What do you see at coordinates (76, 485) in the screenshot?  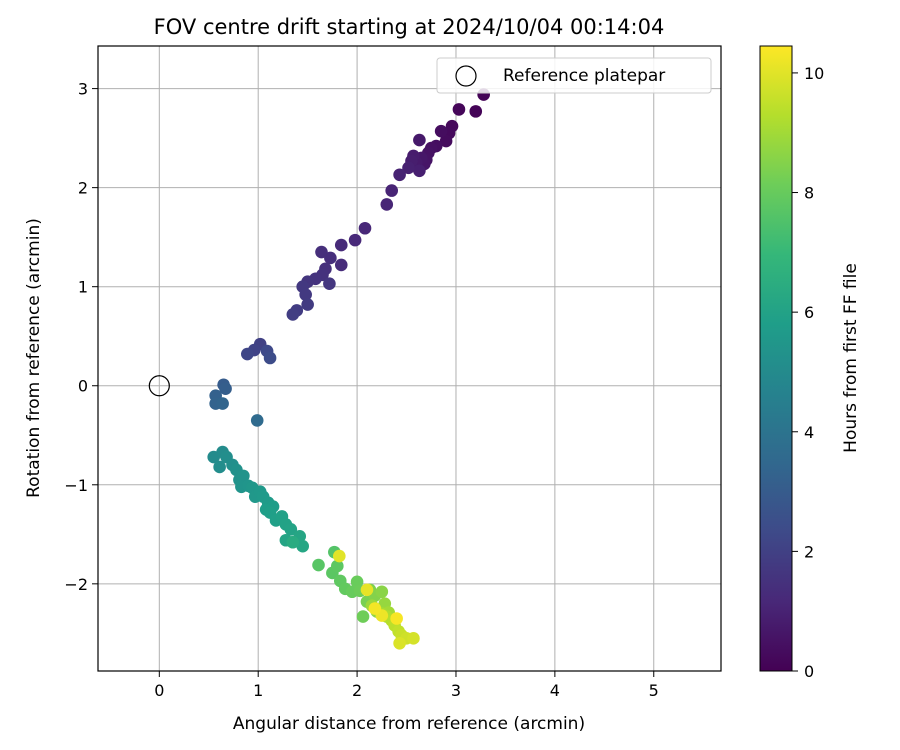 I see `y-tick-label: −1` at bounding box center [76, 485].